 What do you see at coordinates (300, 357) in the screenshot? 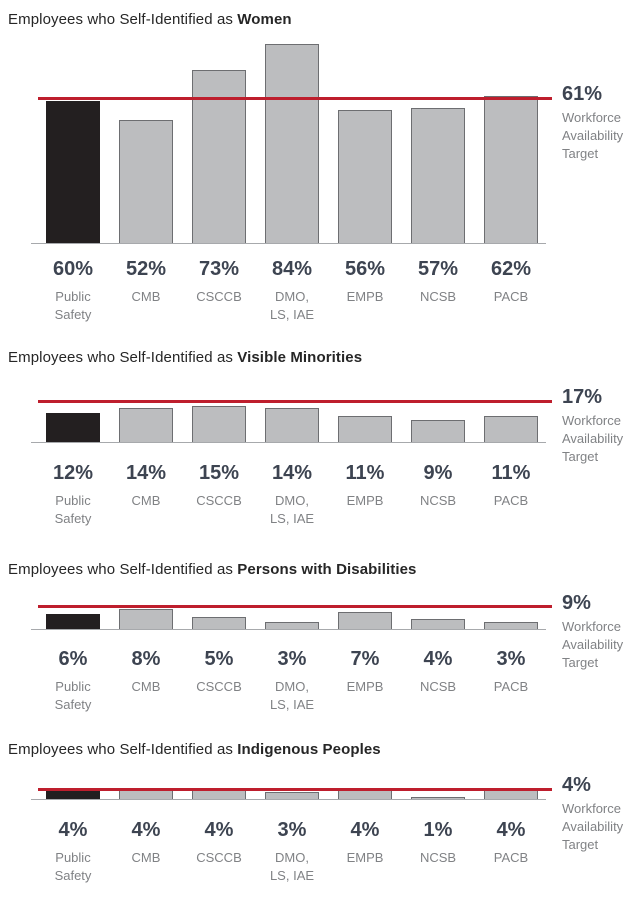
I see `chart-title-emphasis: Visible Minorities` at bounding box center [300, 357].